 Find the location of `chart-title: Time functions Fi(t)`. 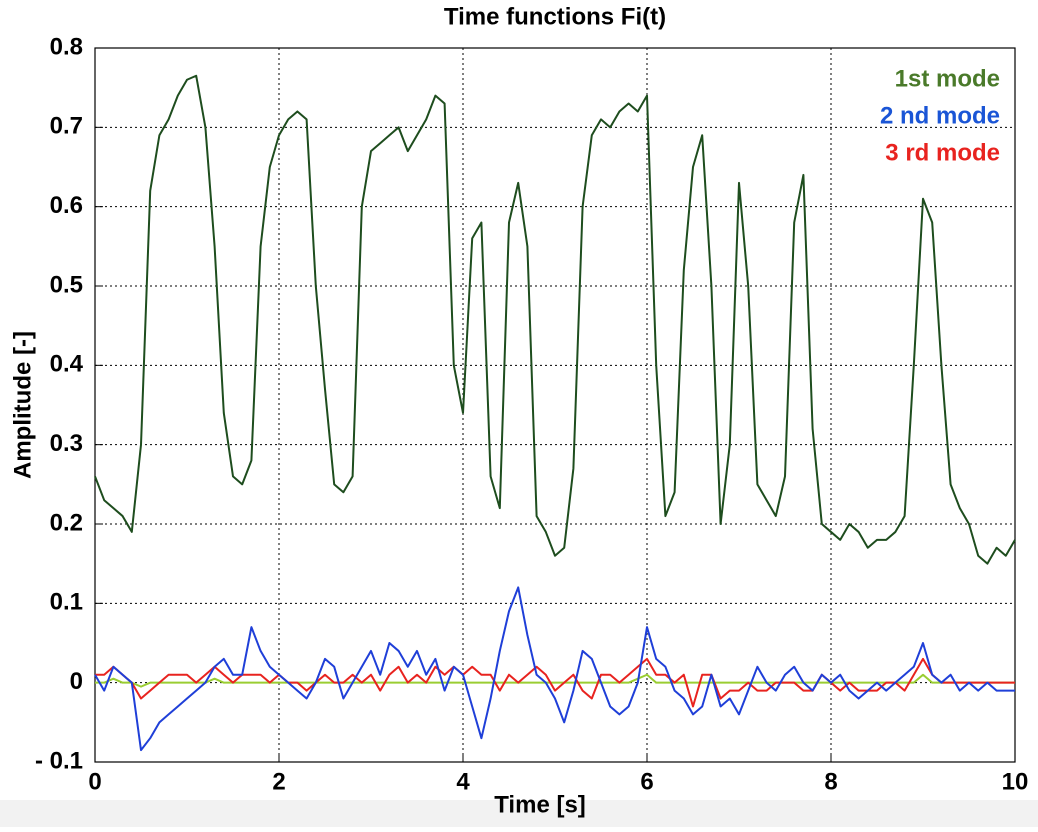

chart-title: Time functions Fi(t) is located at coordinates (555, 16).